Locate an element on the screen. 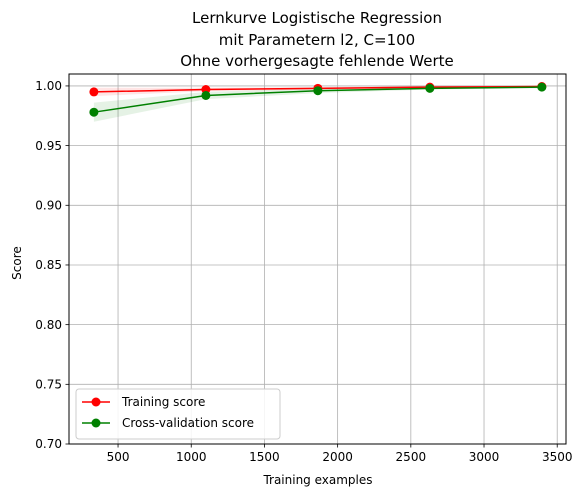 This screenshot has height=500, width=588. legend-marker-cross-validation is located at coordinates (96, 423).